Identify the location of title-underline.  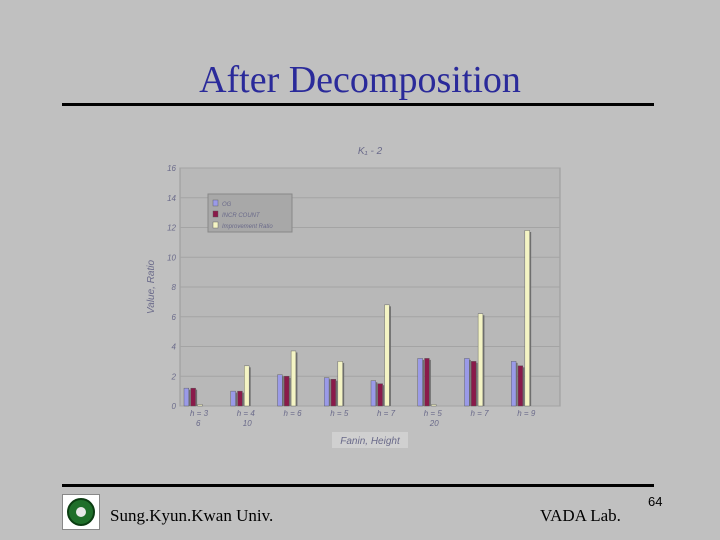
(358, 104).